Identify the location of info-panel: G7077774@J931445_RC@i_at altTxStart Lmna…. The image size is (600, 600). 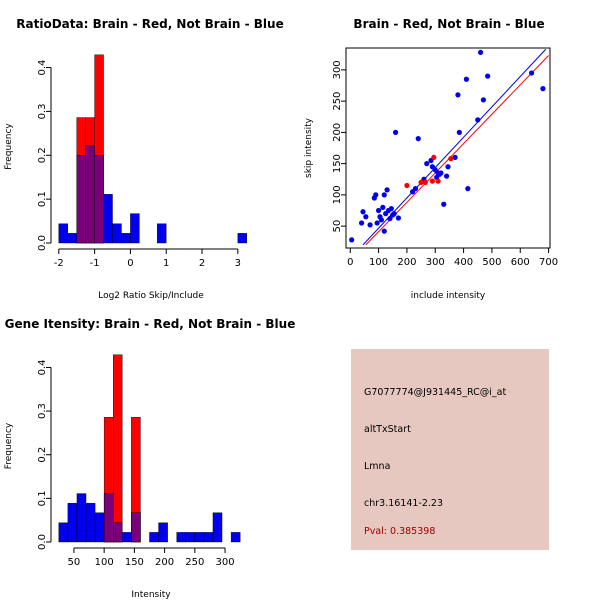
(450, 449).